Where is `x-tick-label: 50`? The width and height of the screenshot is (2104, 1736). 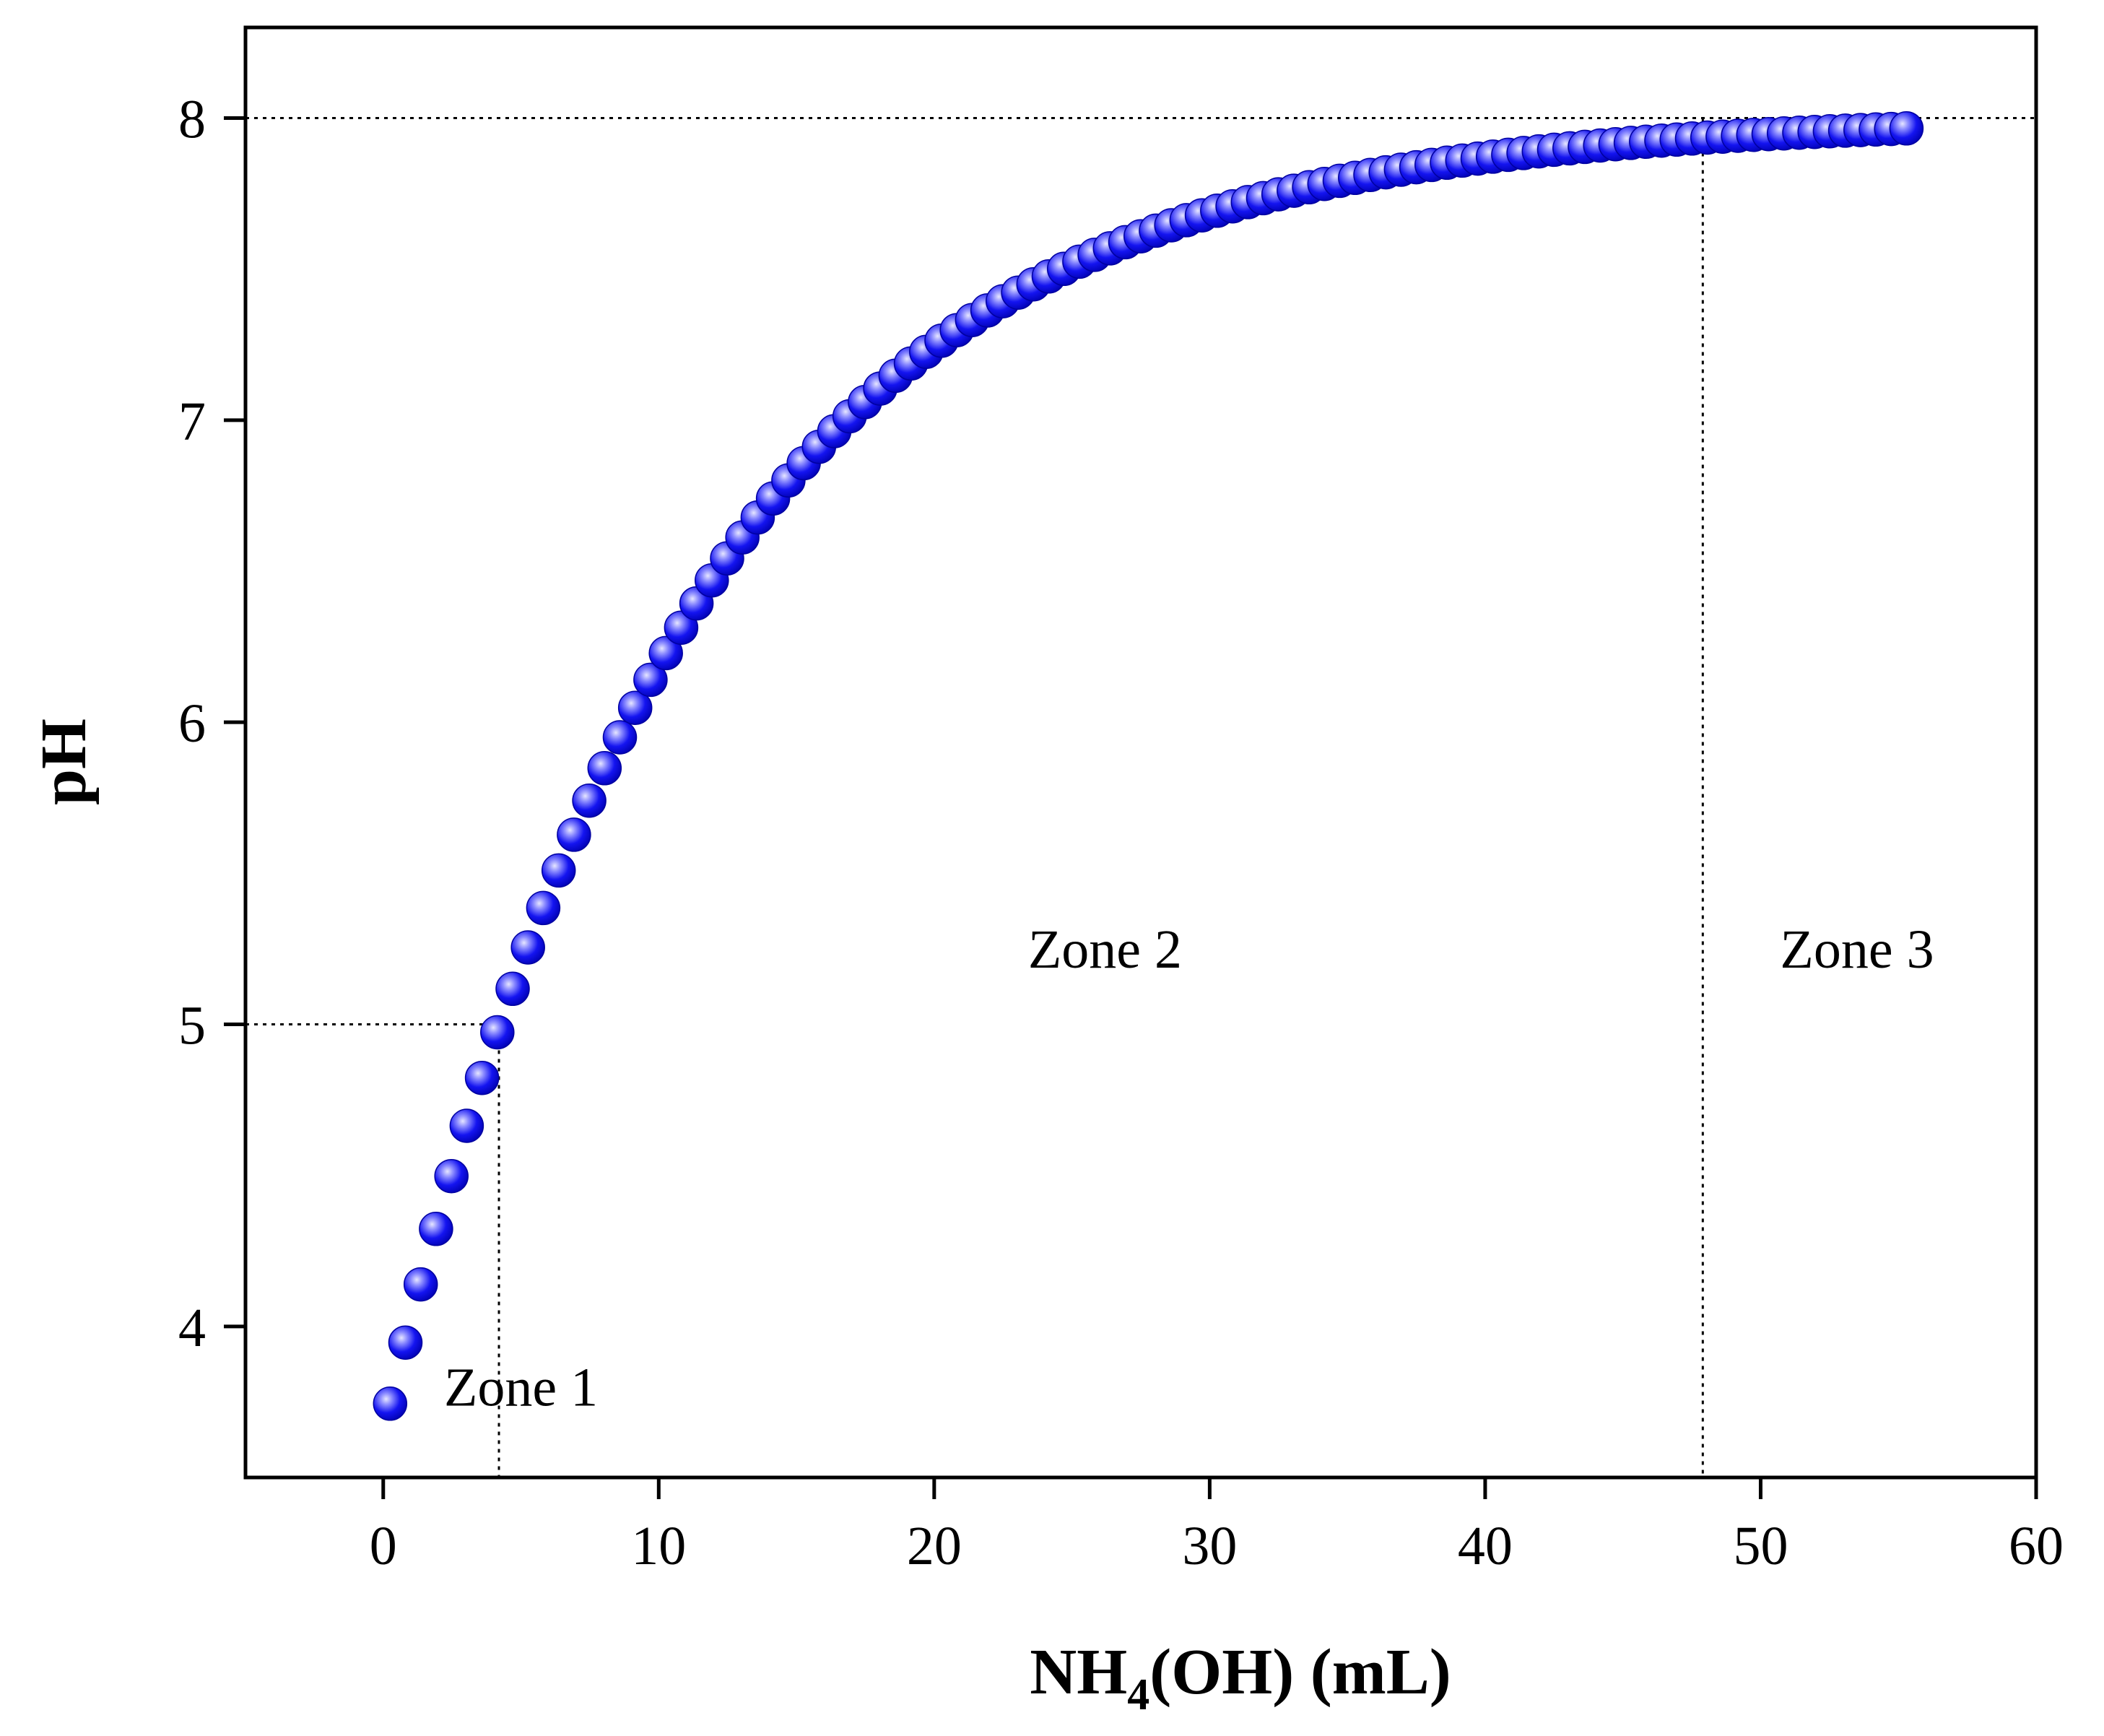 x-tick-label: 50 is located at coordinates (1760, 1546).